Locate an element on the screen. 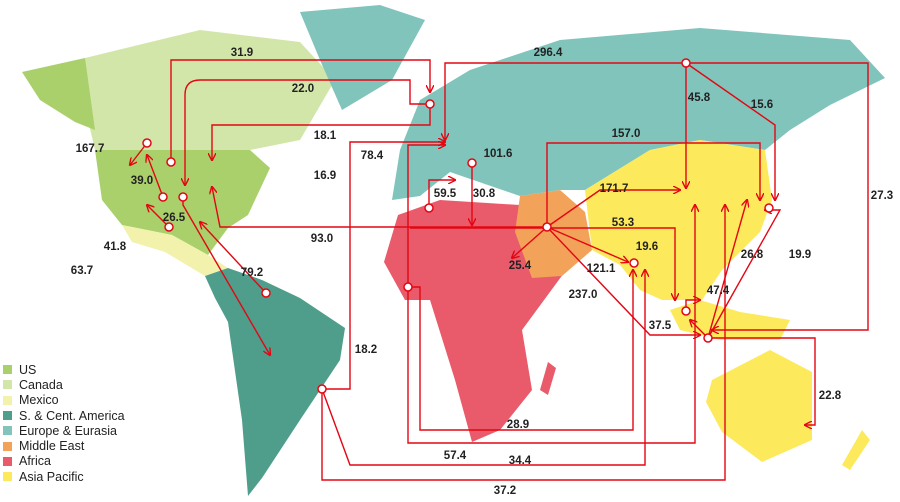  flow-value-label: 26.5 is located at coordinates (174, 218).